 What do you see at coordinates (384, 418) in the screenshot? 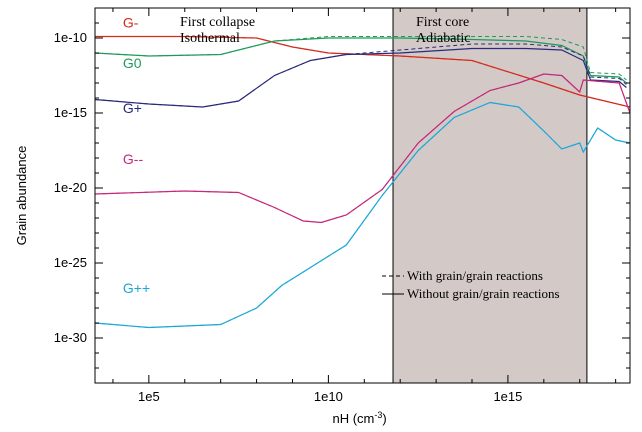
I see `x-axis-title-end: )` at bounding box center [384, 418].